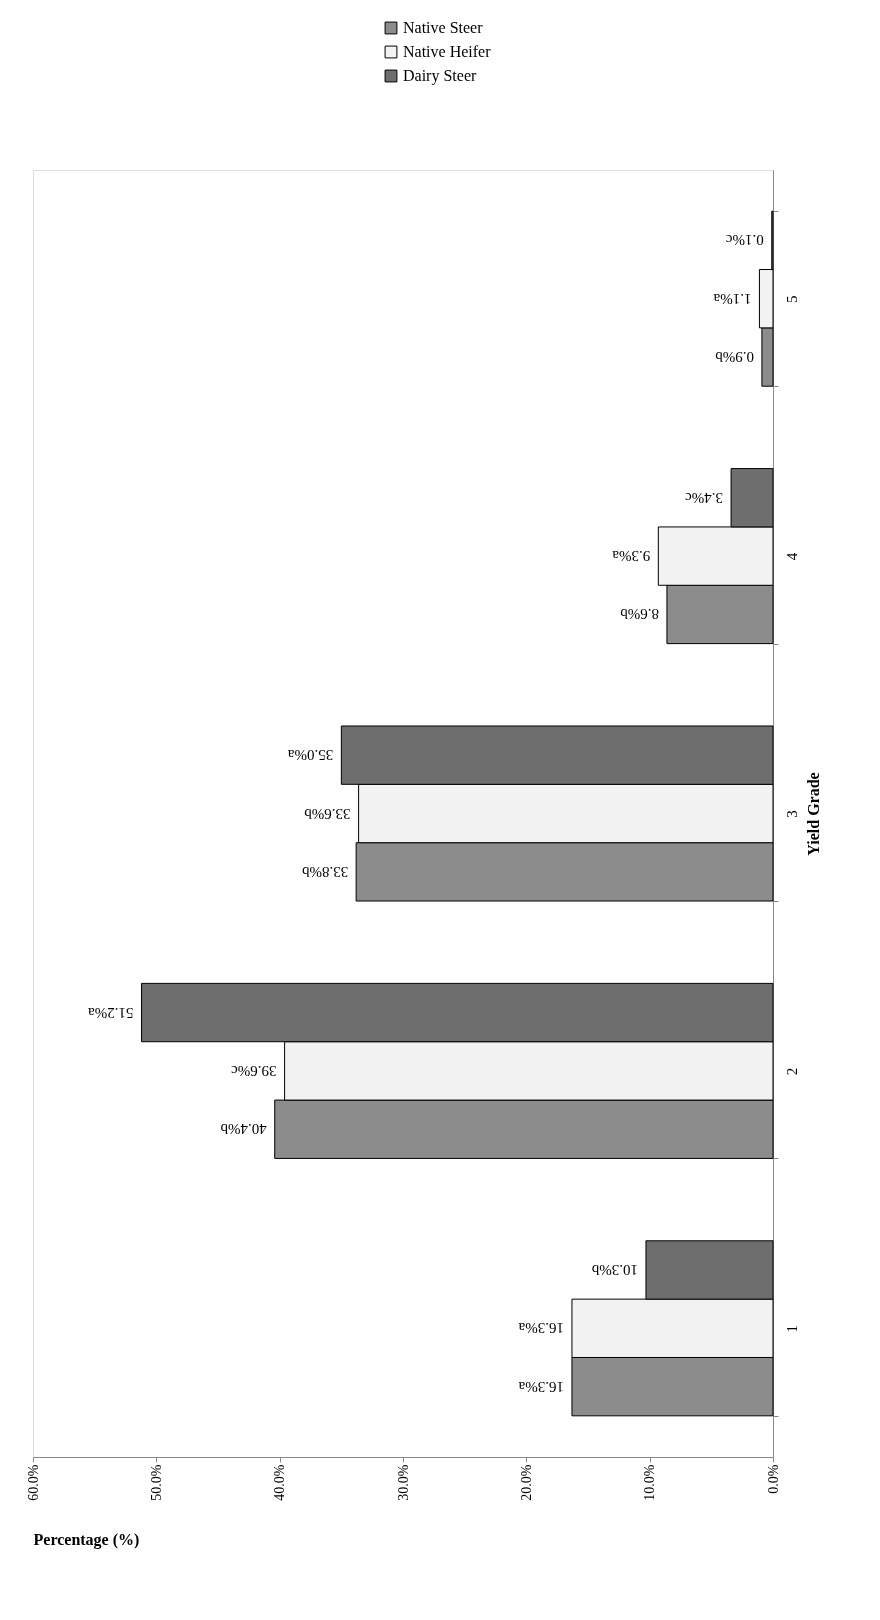 This screenshot has height=1620, width=880. I want to click on legend-label: Native Heifer, so click(447, 51).